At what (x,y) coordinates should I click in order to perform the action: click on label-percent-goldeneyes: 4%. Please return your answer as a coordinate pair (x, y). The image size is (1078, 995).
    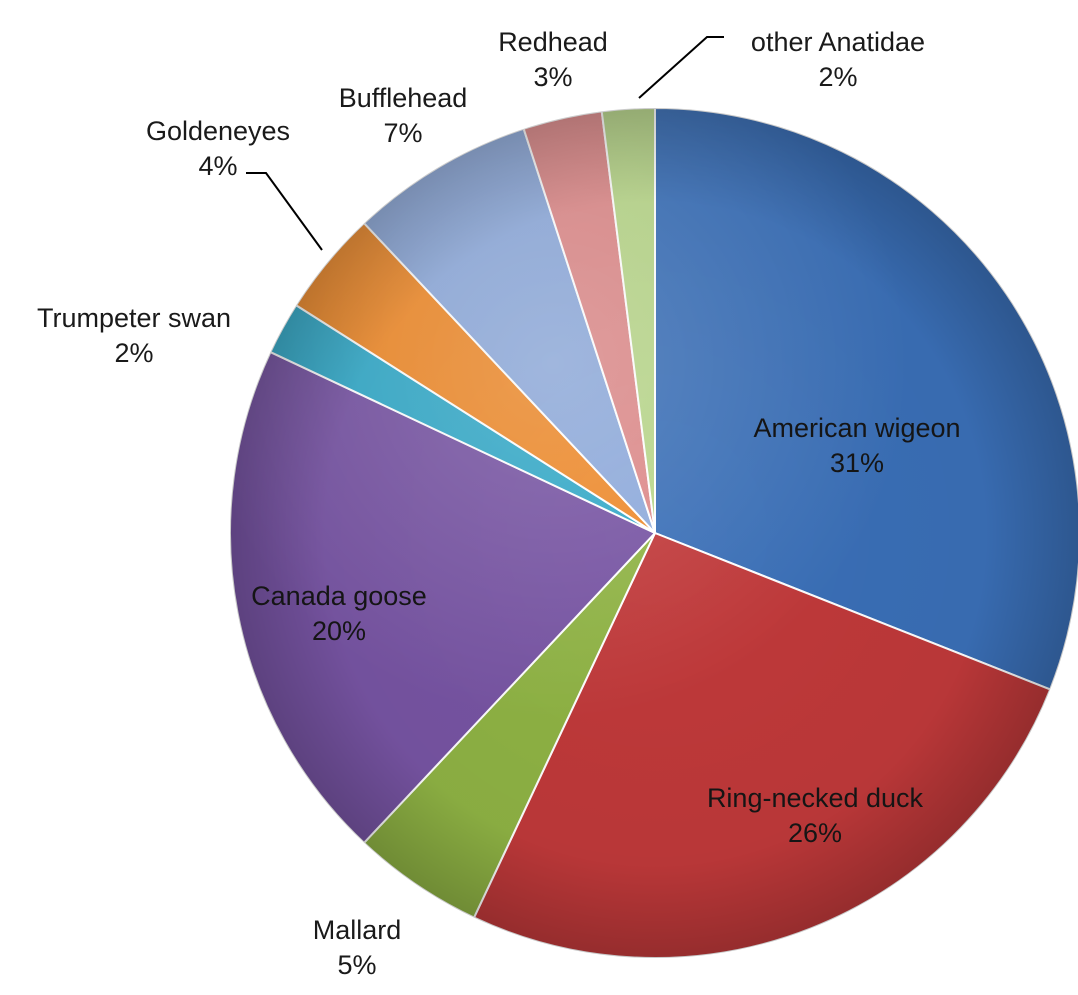
    Looking at the image, I should click on (217, 166).